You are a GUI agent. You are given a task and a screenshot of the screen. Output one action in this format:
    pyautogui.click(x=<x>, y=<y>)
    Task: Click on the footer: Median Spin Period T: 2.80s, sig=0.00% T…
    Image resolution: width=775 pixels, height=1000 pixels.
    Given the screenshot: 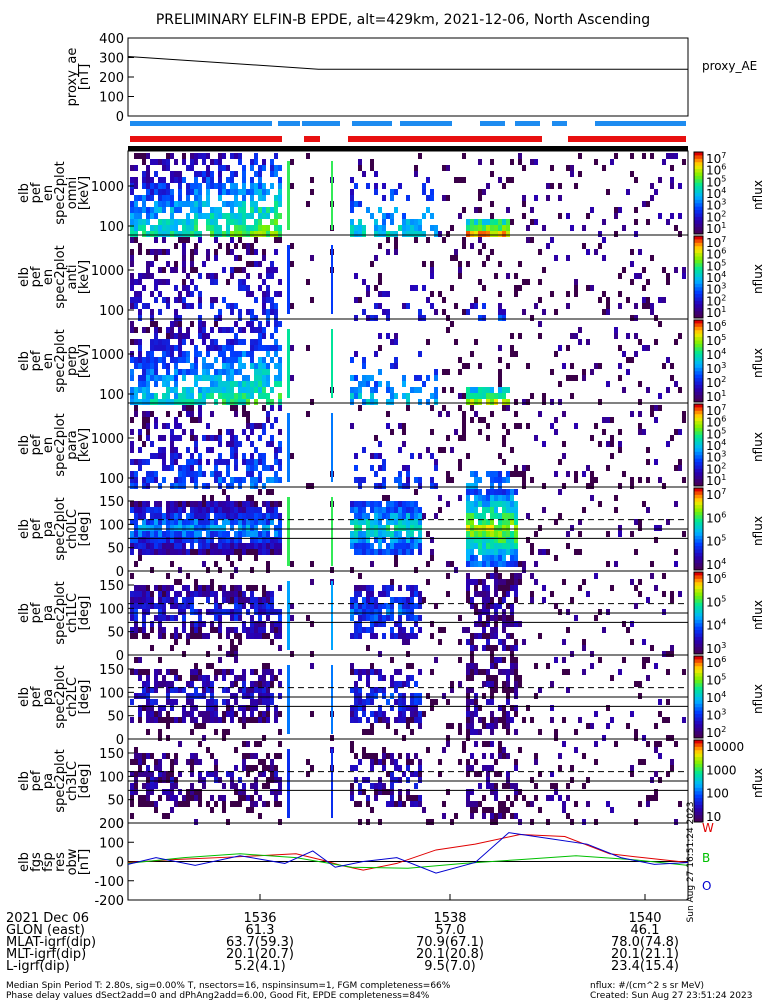 What is the action you would take?
    pyautogui.click(x=379, y=990)
    